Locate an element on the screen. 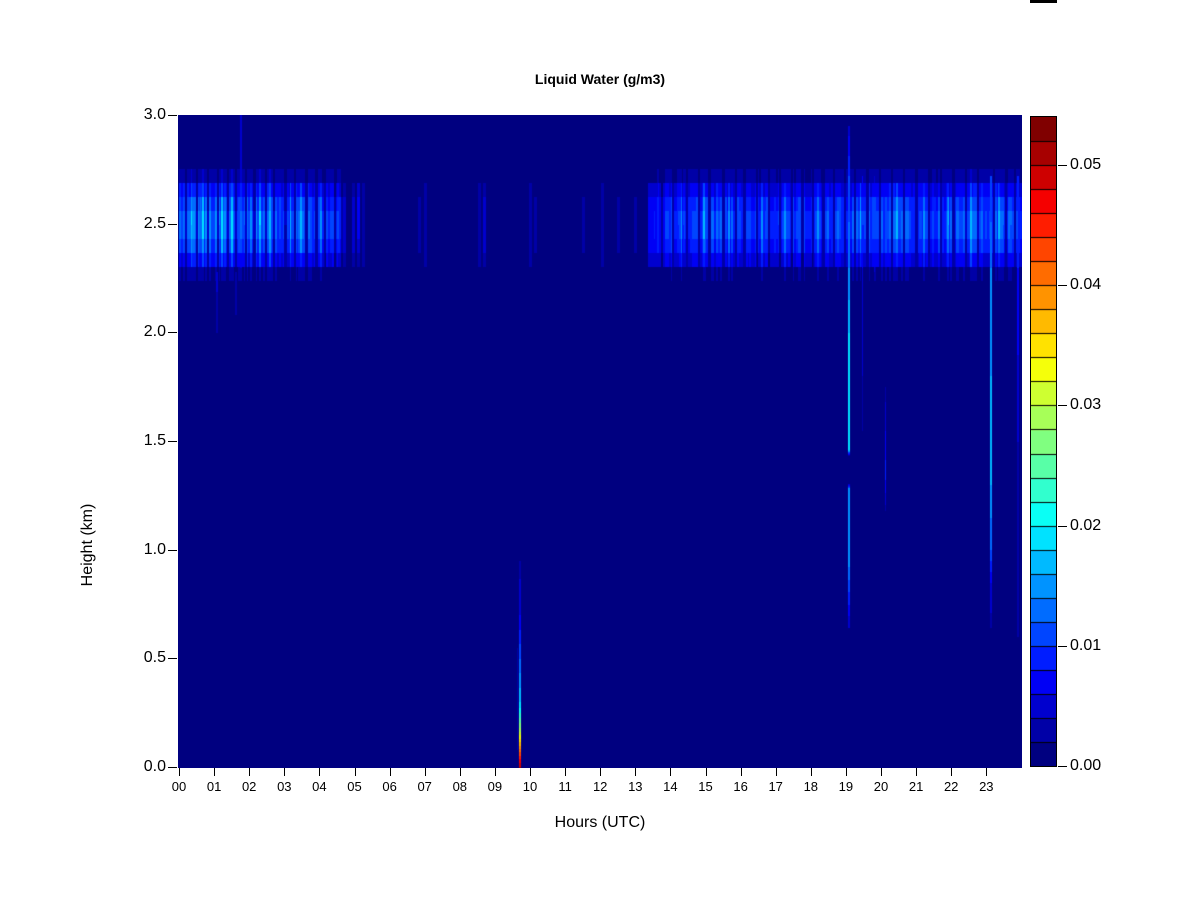 This screenshot has width=1200, height=900. x-tick-label: 17 is located at coordinates (775, 786).